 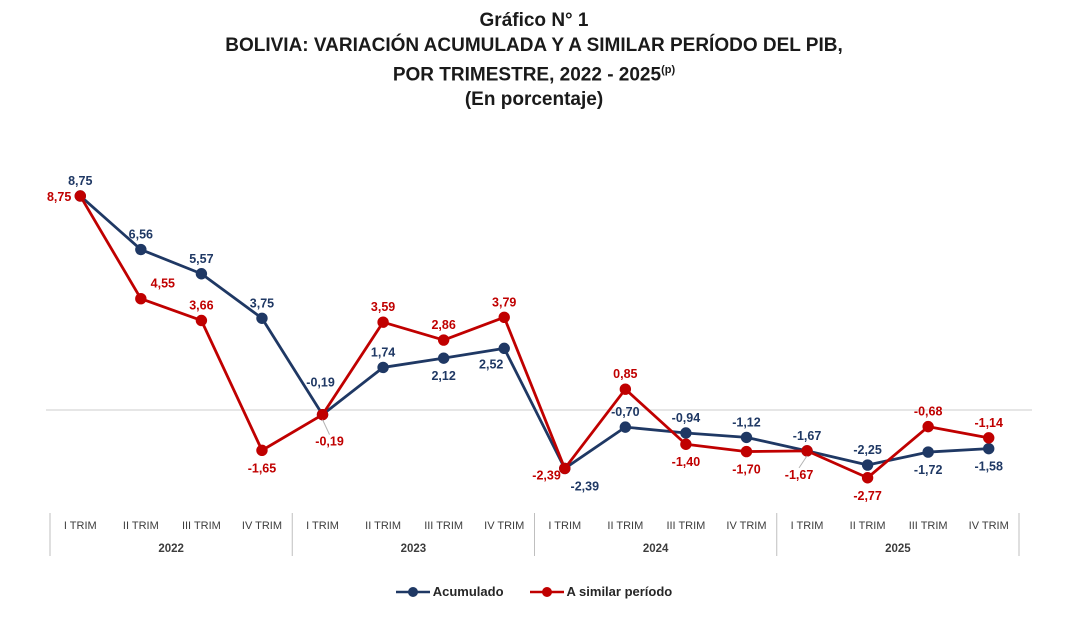 I want to click on data-label: -1,12, so click(x=746, y=422).